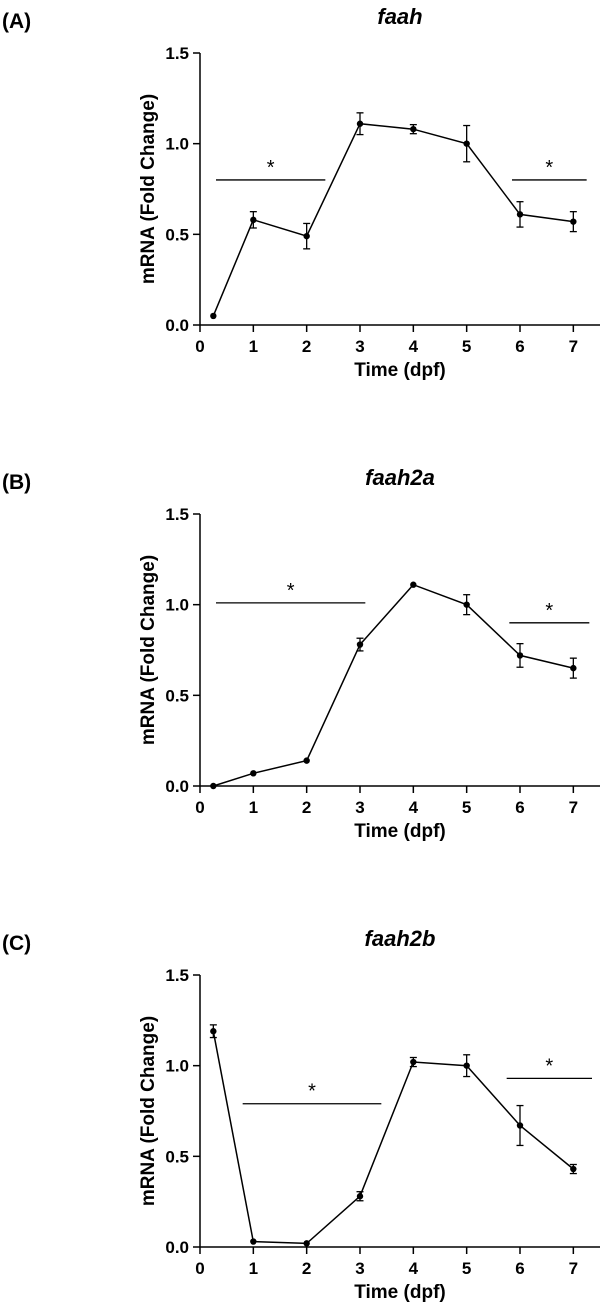  I want to click on panel-label: (A), so click(16, 21).